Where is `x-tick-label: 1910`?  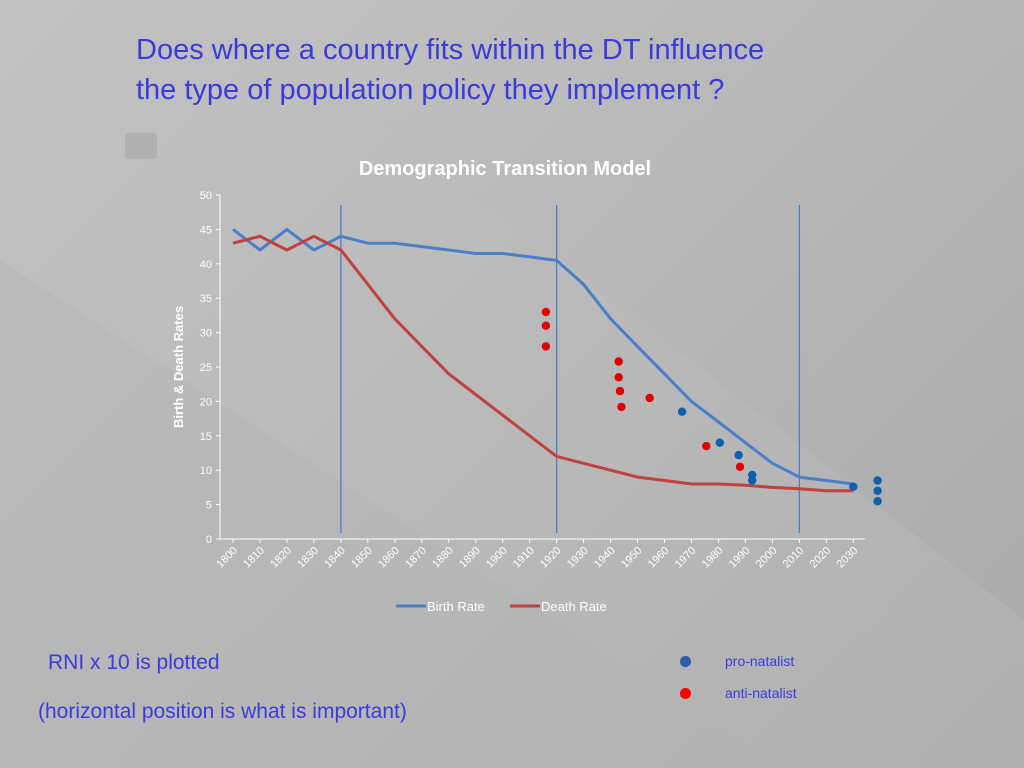 x-tick-label: 1910 is located at coordinates (524, 558).